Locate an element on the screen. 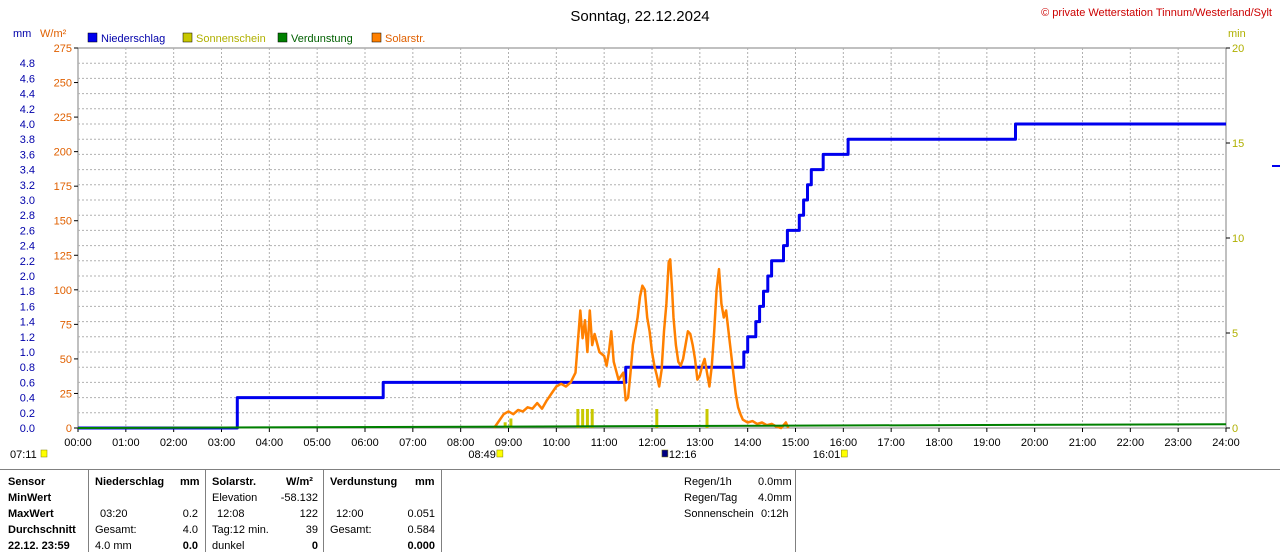  maxwert-label: MaxWert is located at coordinates (31, 514).